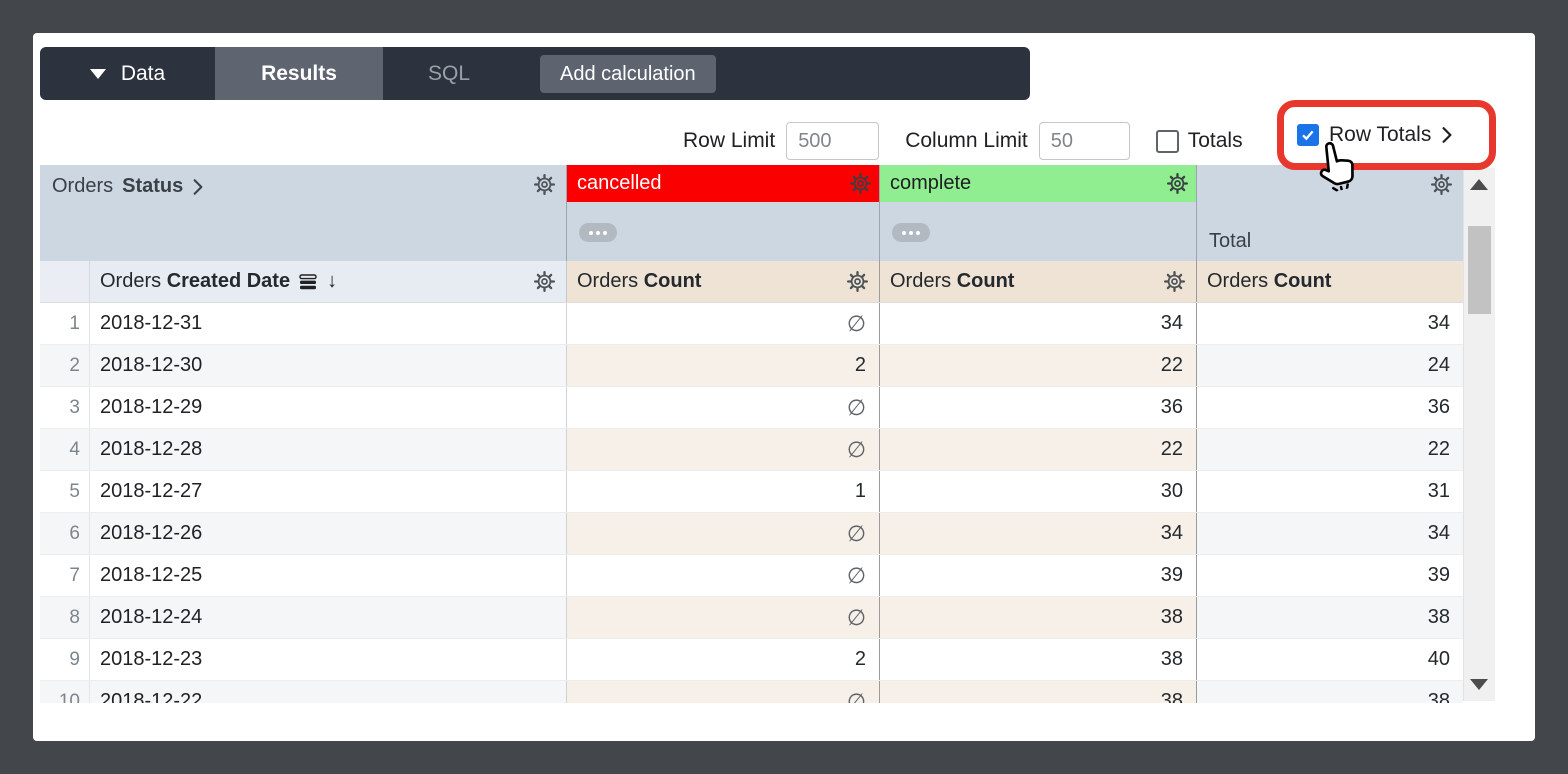  Describe the element at coordinates (1438, 323) in the screenshot. I see `total-count-cell: 34` at that location.